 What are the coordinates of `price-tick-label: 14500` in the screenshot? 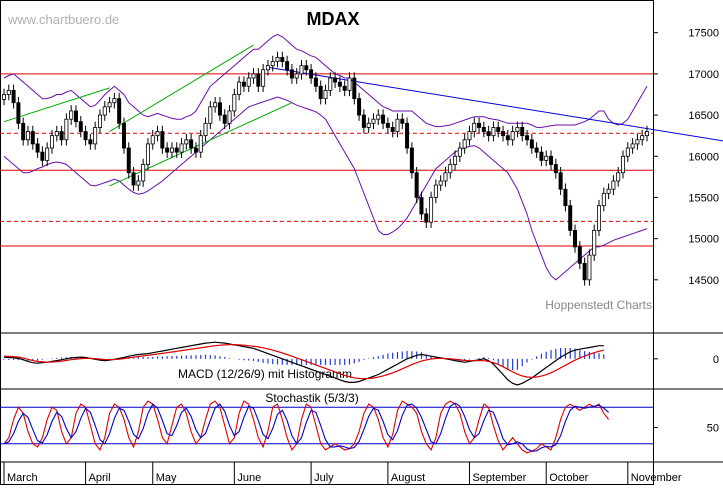 It's located at (703, 281).